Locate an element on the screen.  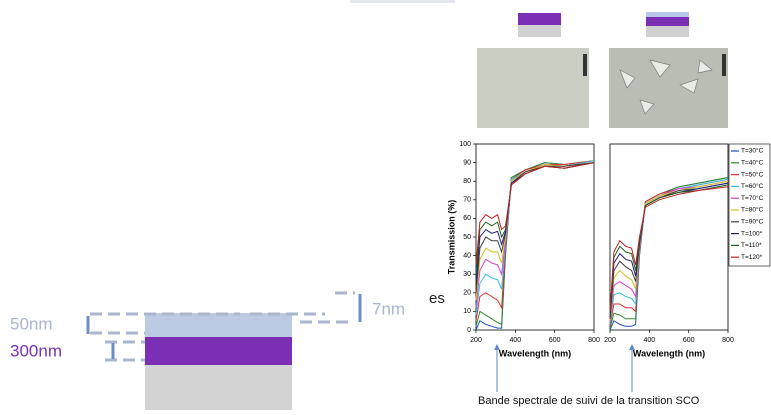
y-tick-label: 0 is located at coordinates (469, 330).